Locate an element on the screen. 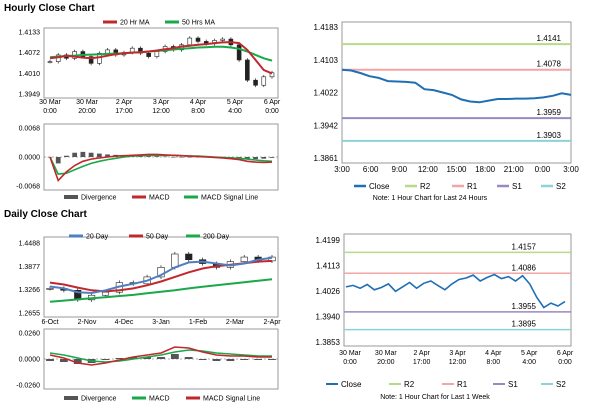  daily-price-xtick: 2-Apr is located at coordinates (272, 322).